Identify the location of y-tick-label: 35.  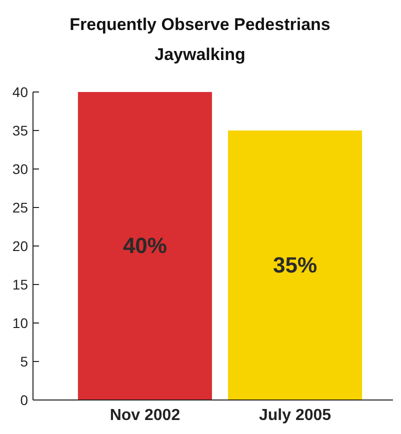
(20, 130).